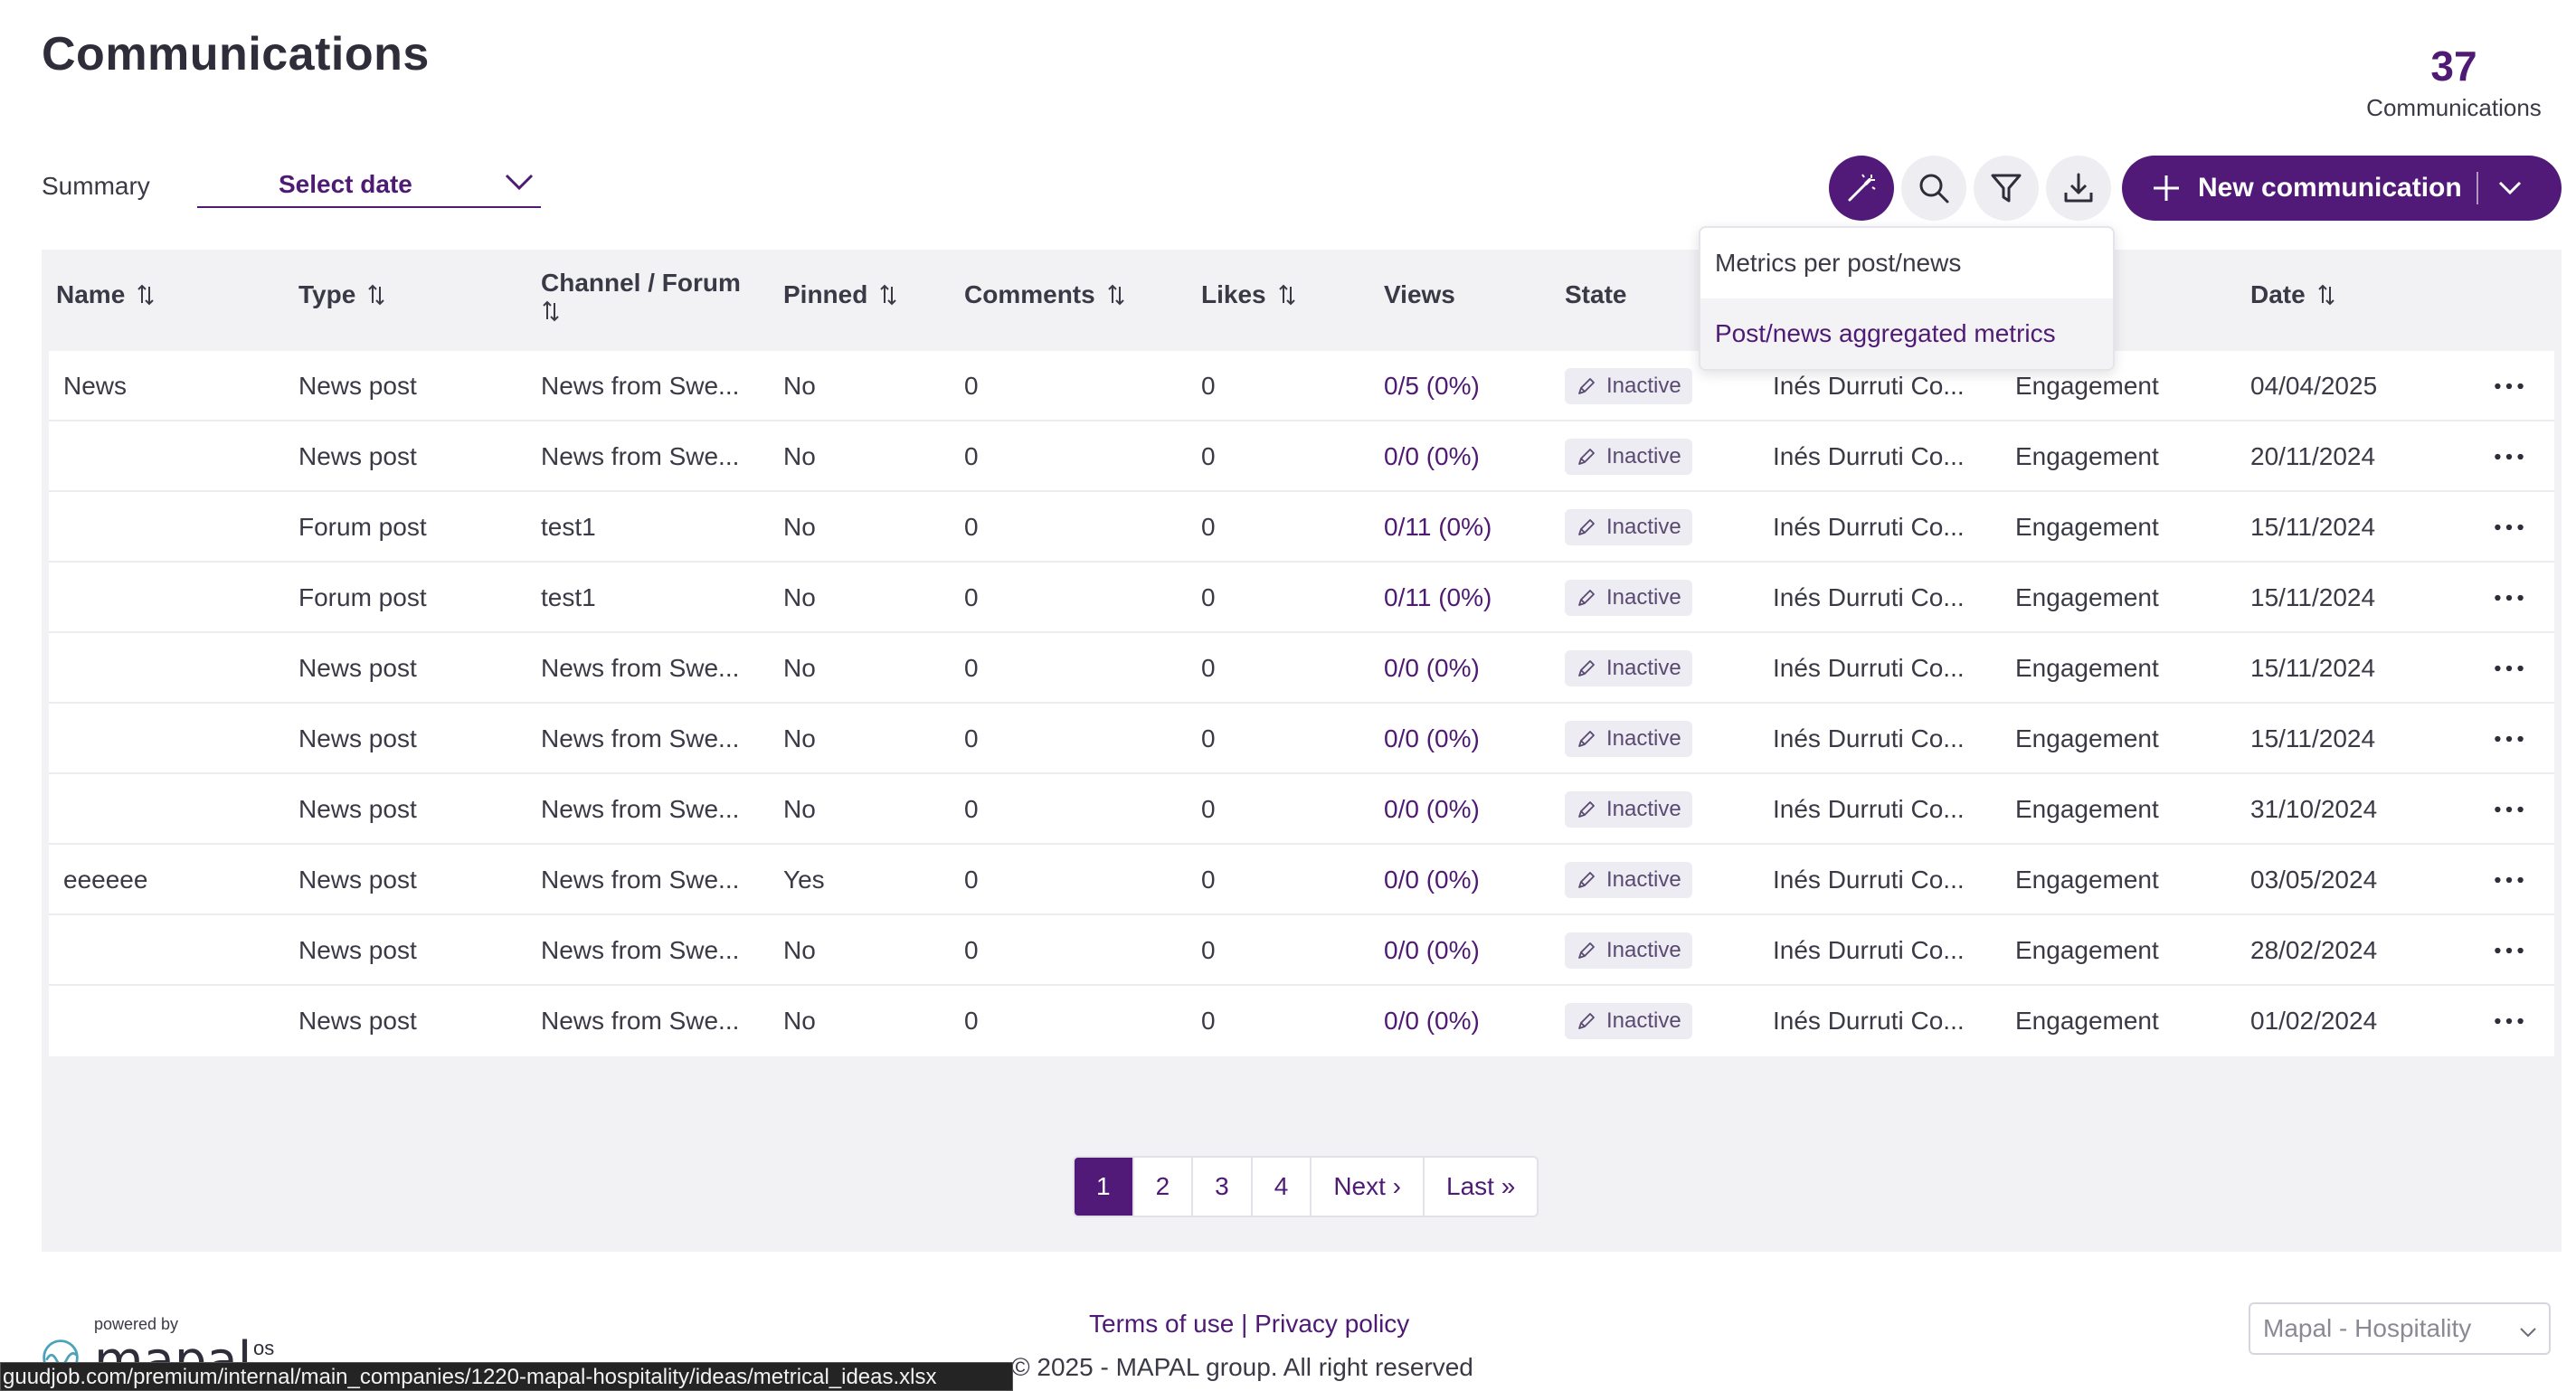 This screenshot has width=2576, height=1391. What do you see at coordinates (1249, 295) in the screenshot?
I see `column-header-likes: Likes` at bounding box center [1249, 295].